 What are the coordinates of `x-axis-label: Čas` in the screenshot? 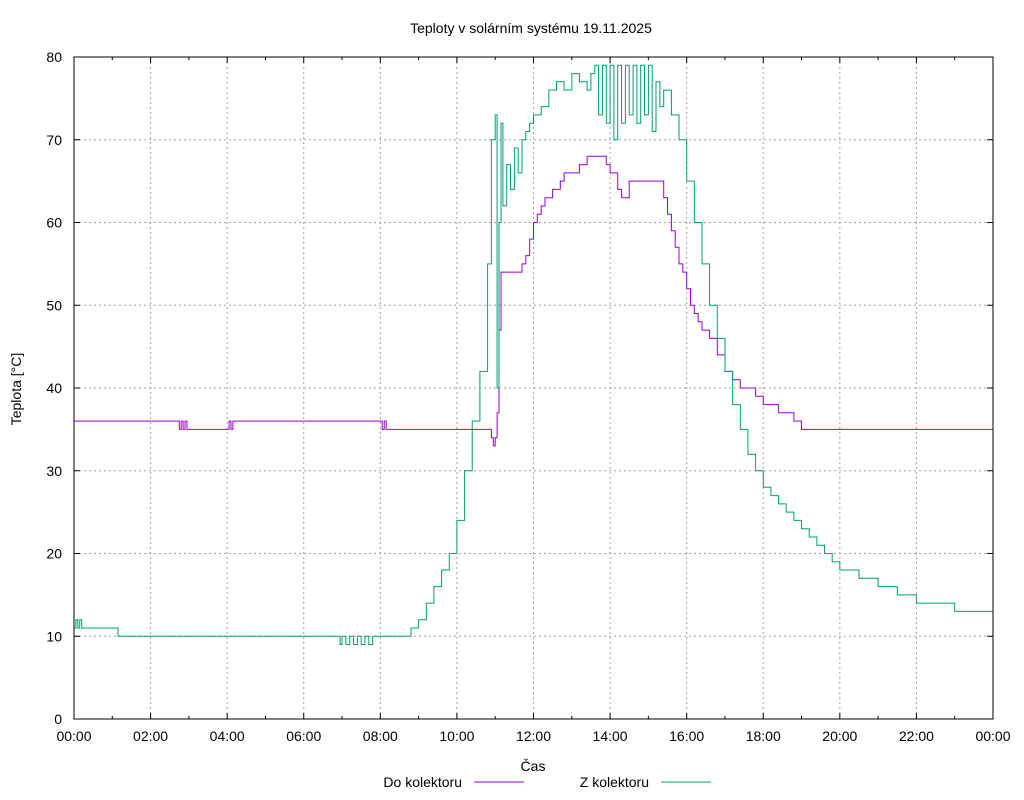 It's located at (533, 766).